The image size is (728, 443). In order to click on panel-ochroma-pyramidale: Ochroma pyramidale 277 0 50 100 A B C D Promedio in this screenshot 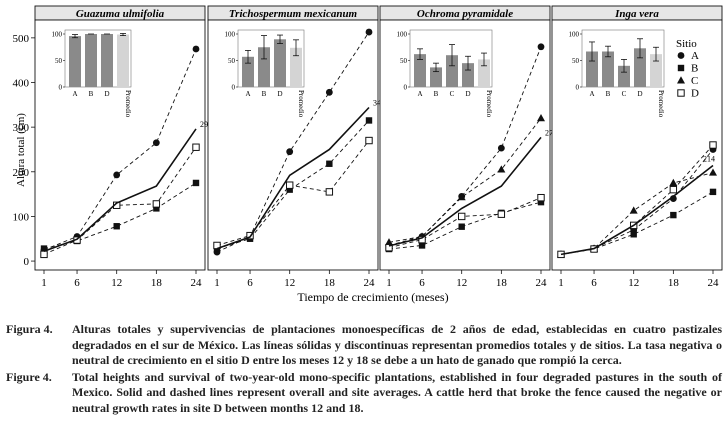, I will do `click(468, 138)`.